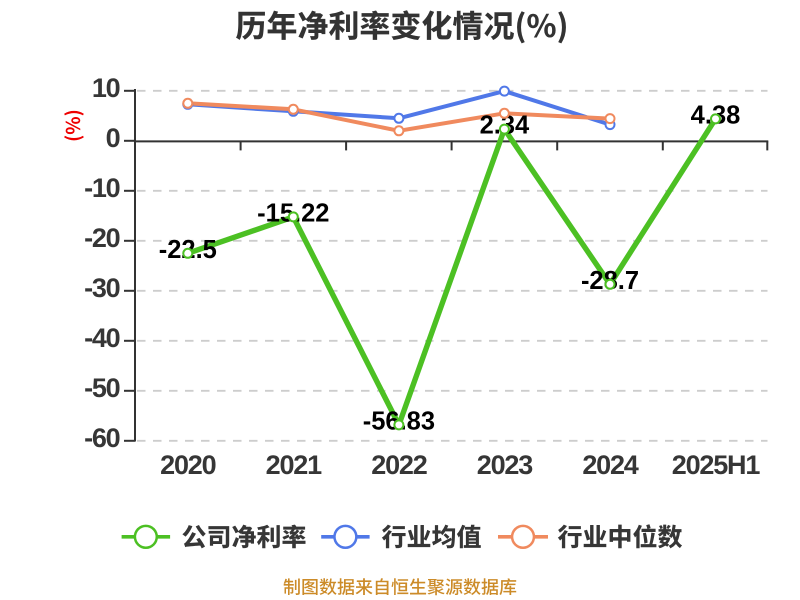  I want to click on svg-text: 0, so click(113, 138).